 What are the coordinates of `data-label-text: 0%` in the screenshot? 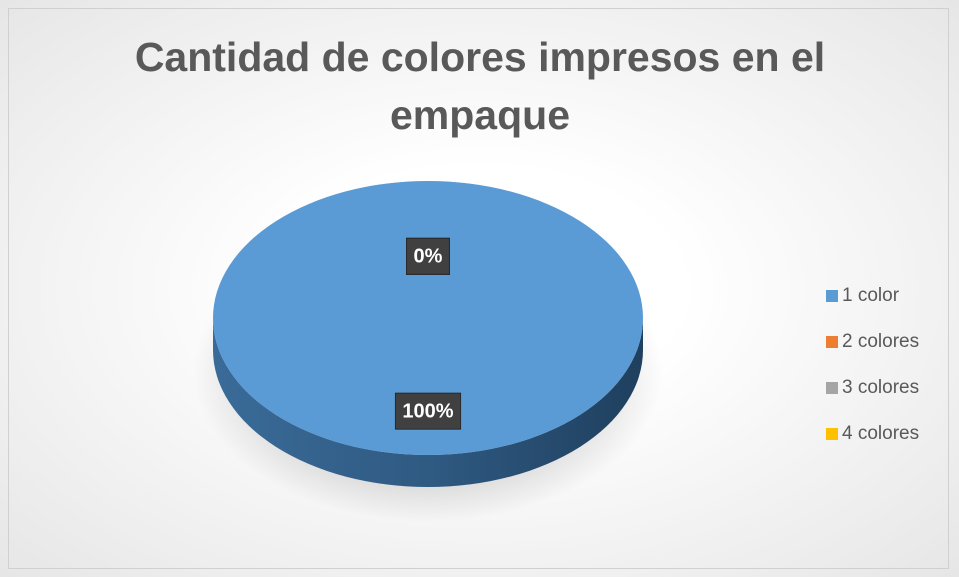 It's located at (428, 257).